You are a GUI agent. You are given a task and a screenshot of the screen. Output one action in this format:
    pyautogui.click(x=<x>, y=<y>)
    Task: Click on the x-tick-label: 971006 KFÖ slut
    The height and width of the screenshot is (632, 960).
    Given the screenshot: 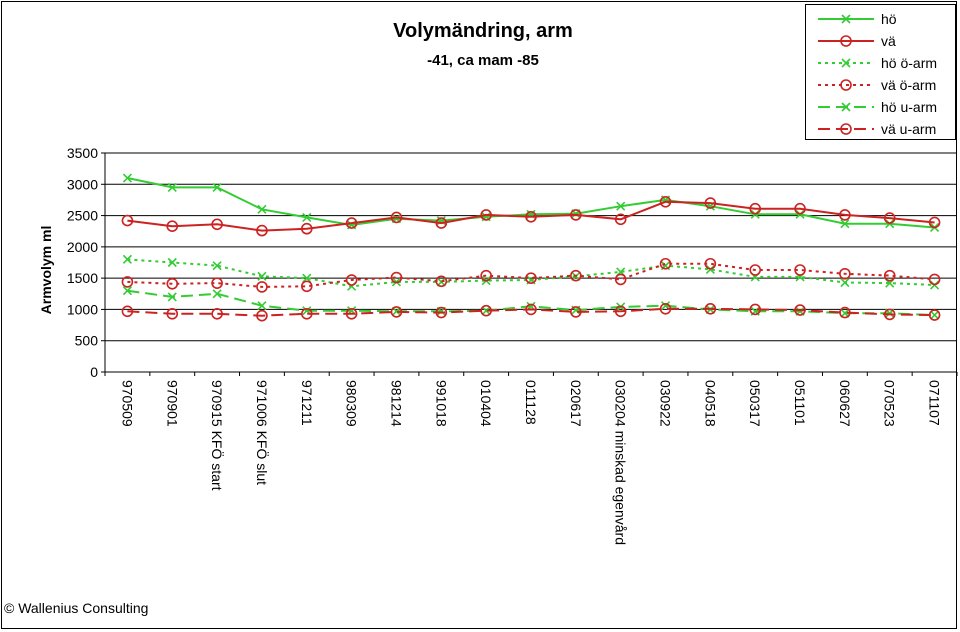 What is the action you would take?
    pyautogui.click(x=262, y=432)
    